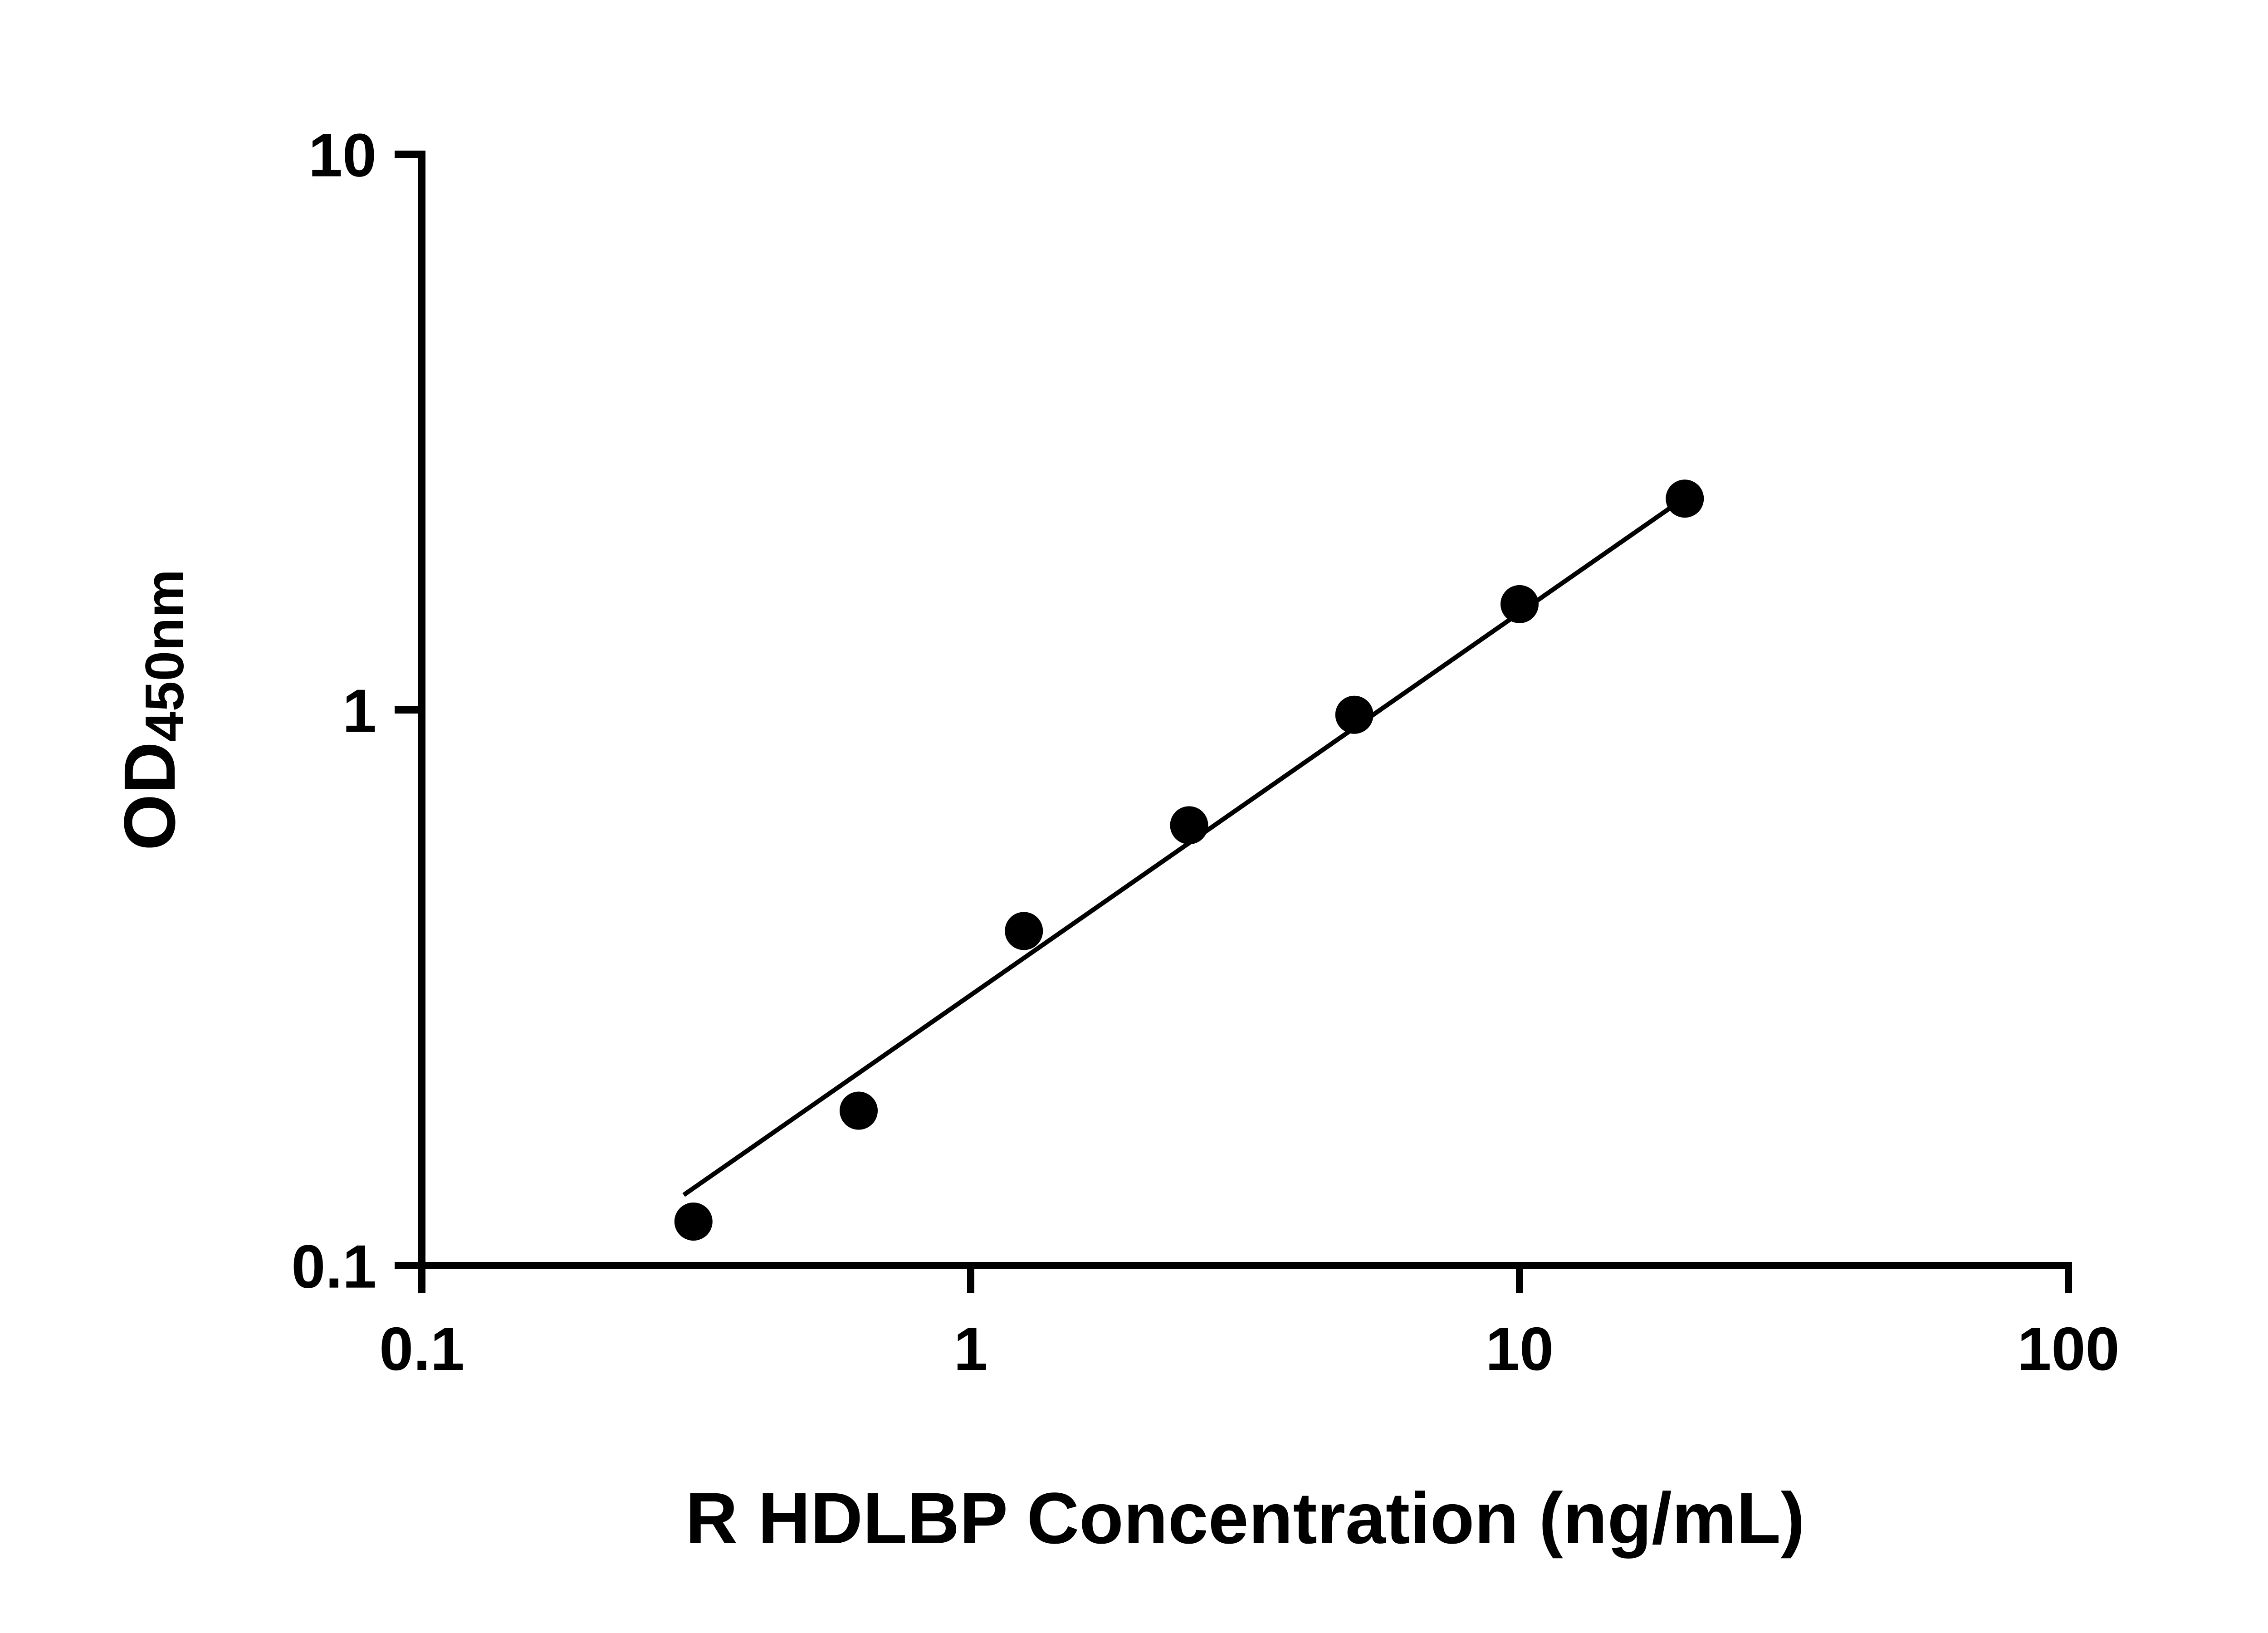 The width and height of the screenshot is (2268, 1633). What do you see at coordinates (150, 796) in the screenshot?
I see `y-axis-title-main: OD` at bounding box center [150, 796].